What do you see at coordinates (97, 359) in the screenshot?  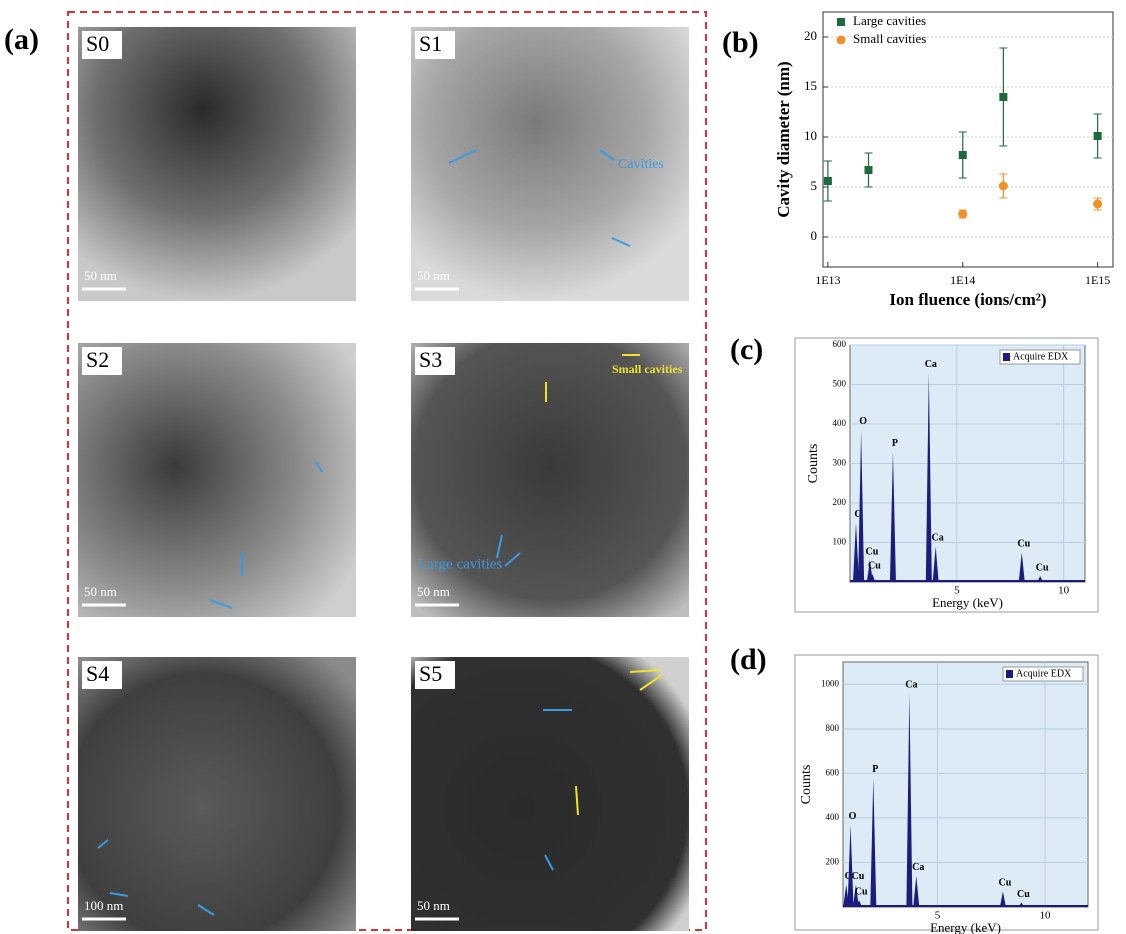 I see `image-label: S2` at bounding box center [97, 359].